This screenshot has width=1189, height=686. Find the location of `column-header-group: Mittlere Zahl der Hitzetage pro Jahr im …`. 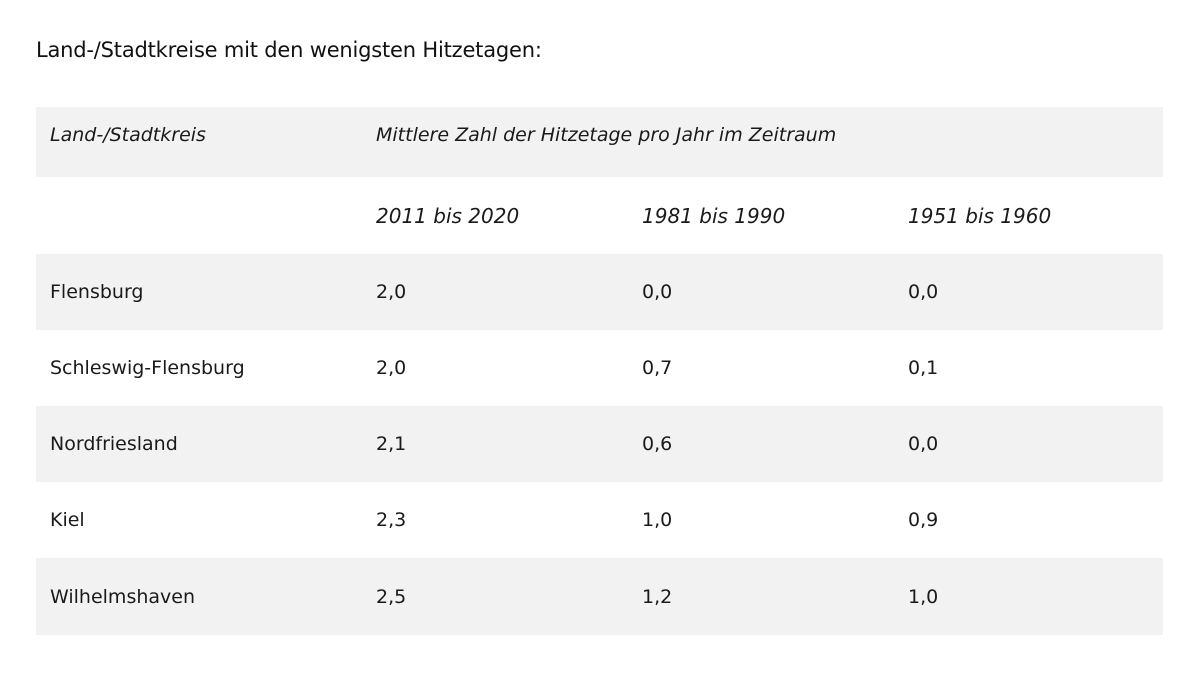

column-header-group: Mittlere Zahl der Hitzetage pro Jahr im … is located at coordinates (606, 135).